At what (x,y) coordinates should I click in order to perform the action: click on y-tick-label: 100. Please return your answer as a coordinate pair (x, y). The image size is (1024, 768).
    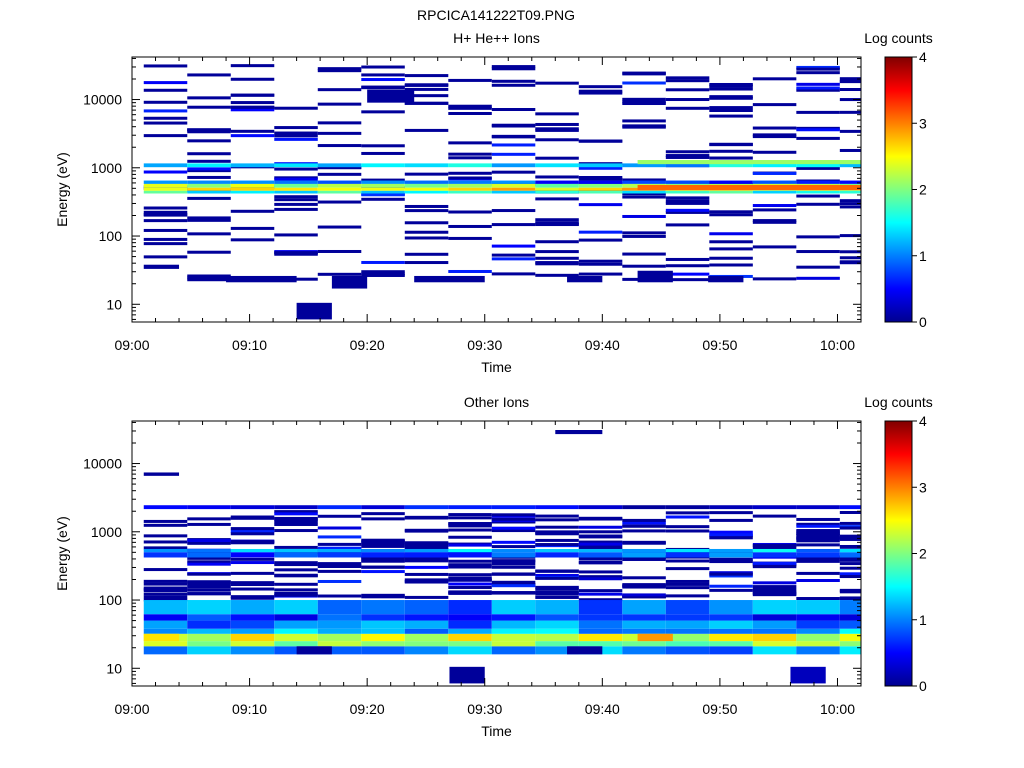
    Looking at the image, I should click on (111, 600).